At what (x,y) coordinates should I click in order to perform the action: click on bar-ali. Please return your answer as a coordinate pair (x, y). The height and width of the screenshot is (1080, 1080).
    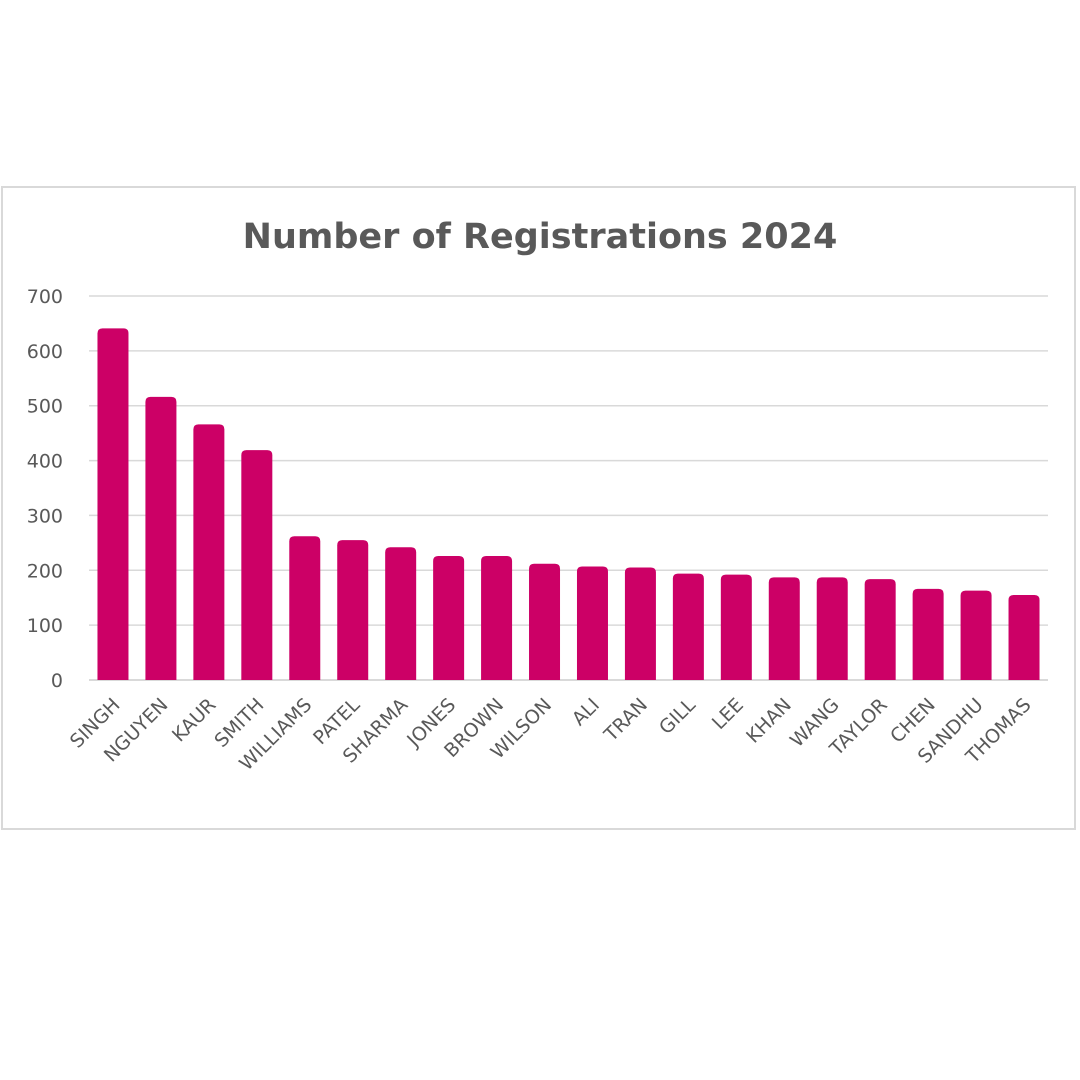
    Looking at the image, I should click on (592, 623).